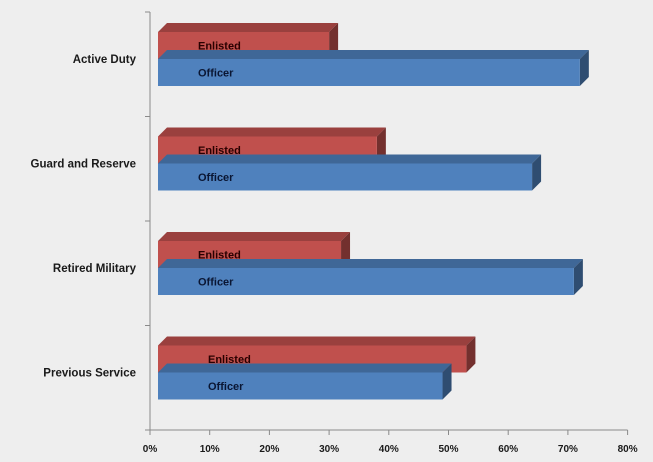 This screenshot has height=462, width=653. Describe the element at coordinates (269, 449) in the screenshot. I see `x-tick-label: 20%` at that location.